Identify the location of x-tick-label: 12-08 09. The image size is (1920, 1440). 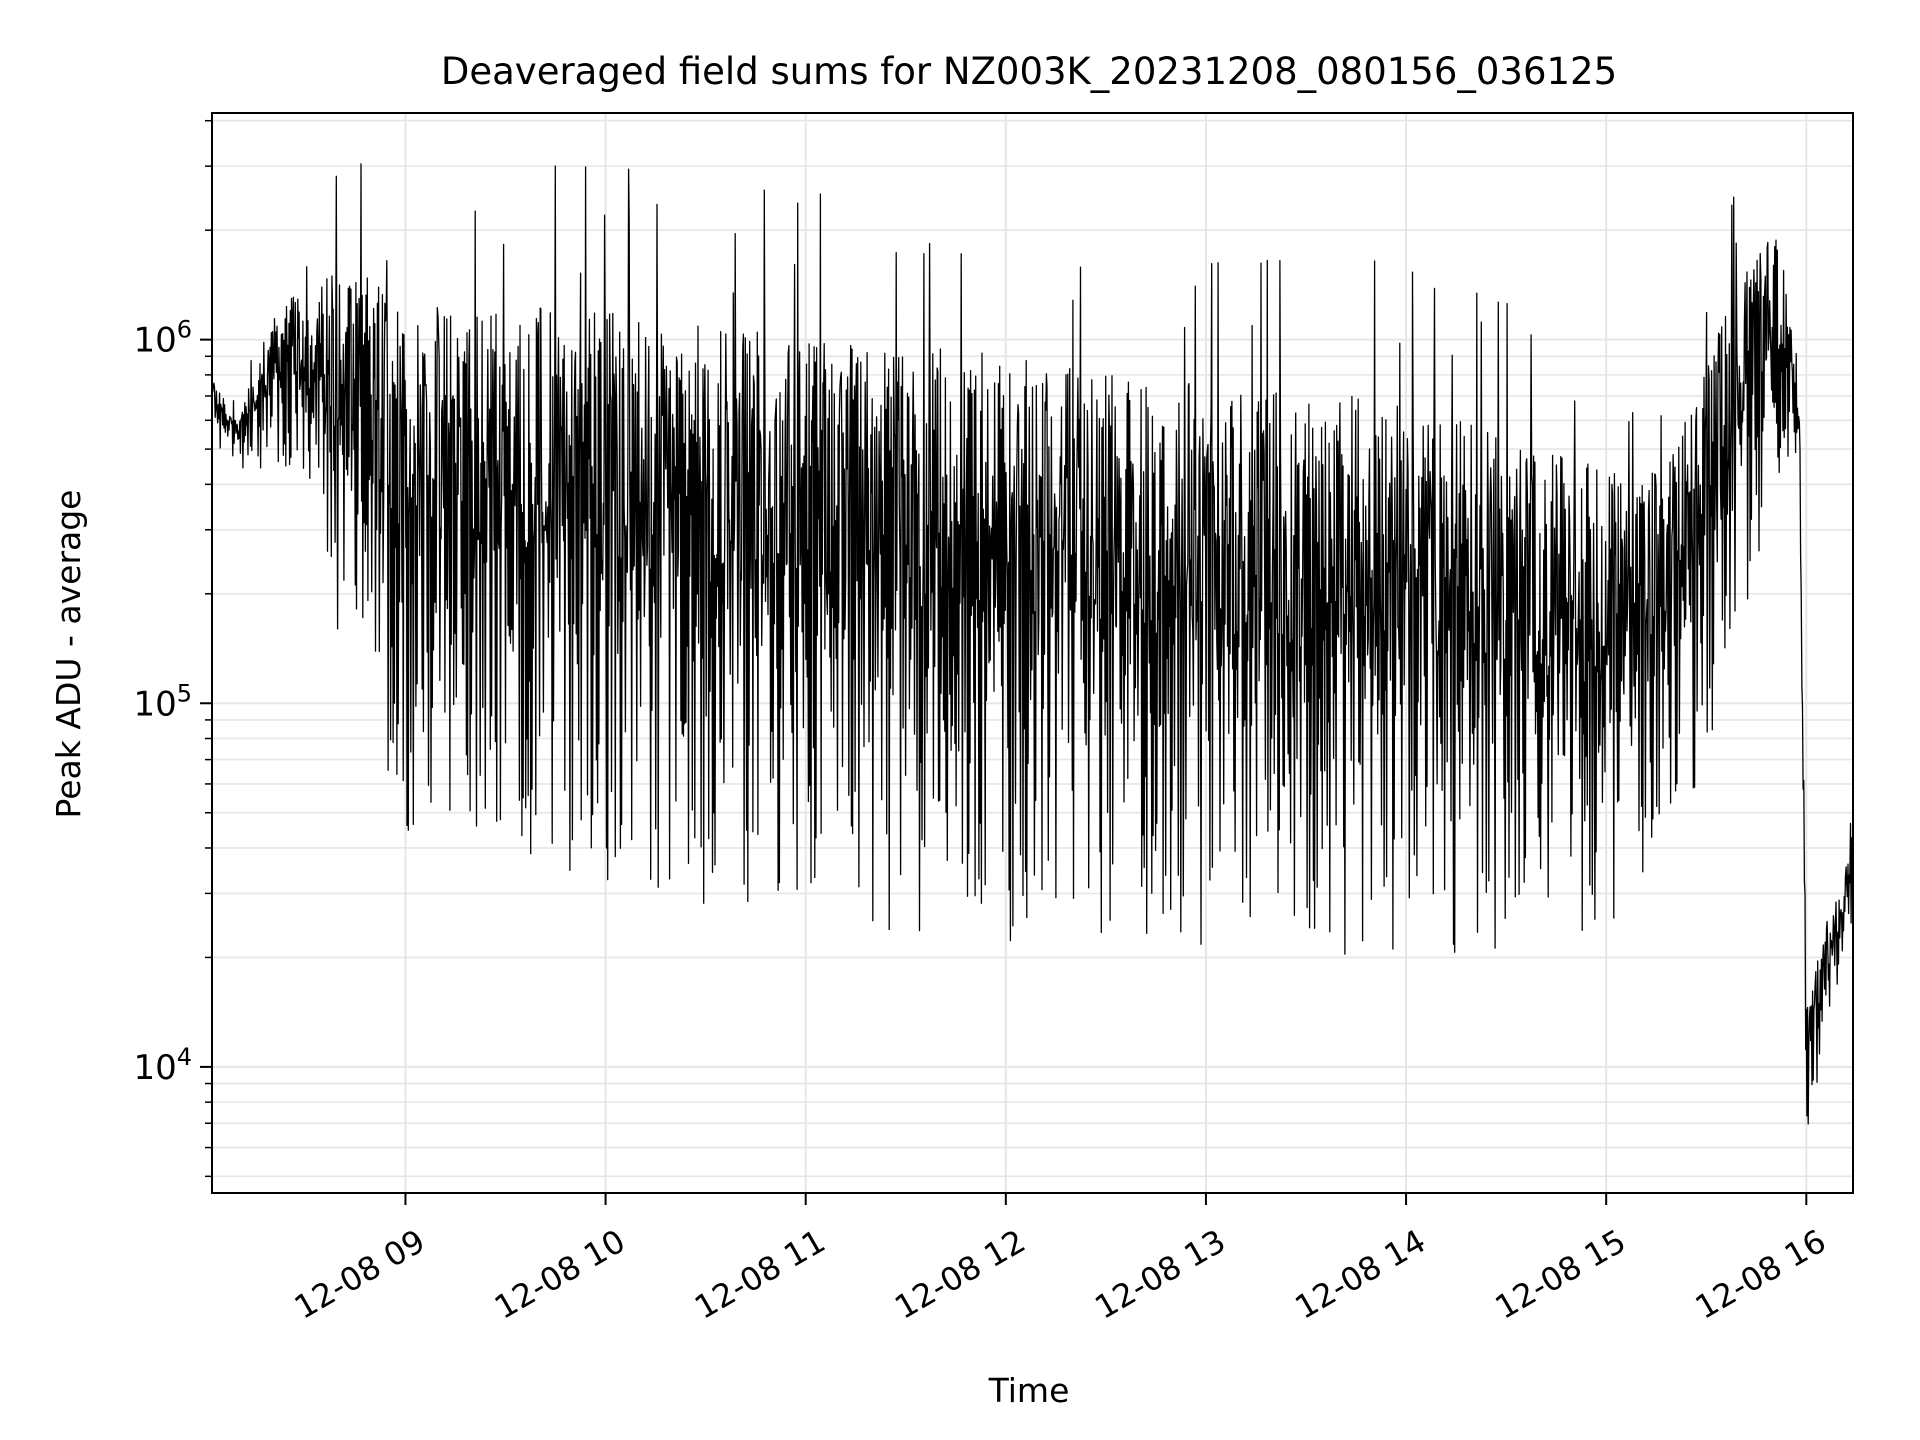
(360, 1274).